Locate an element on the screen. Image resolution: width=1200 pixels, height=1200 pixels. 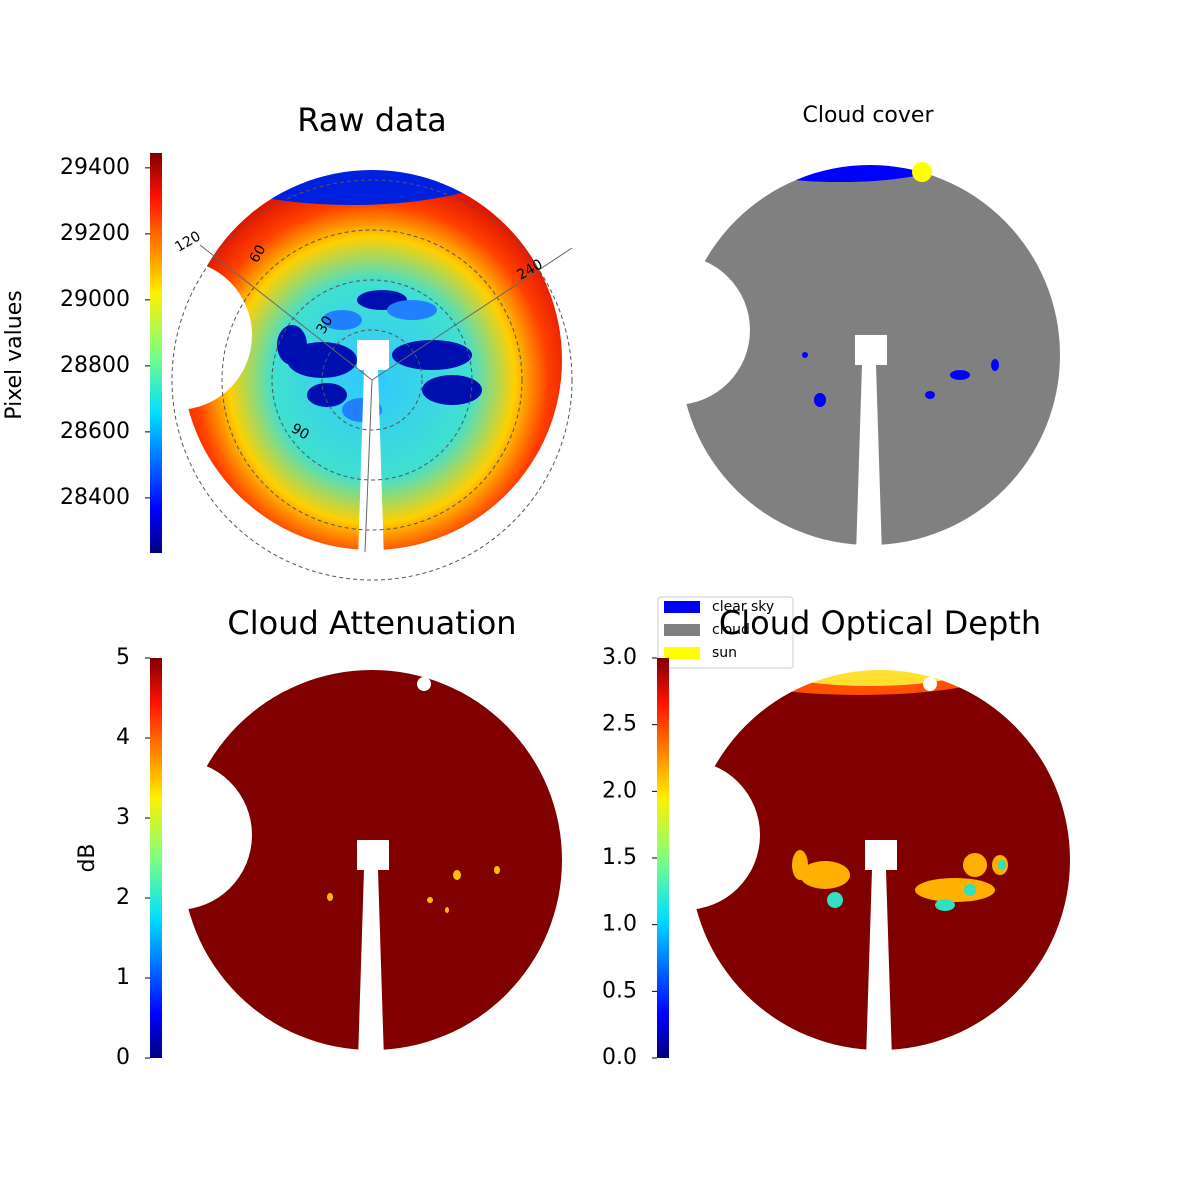
colorbar-tick-label: 2.5 is located at coordinates (619, 724).